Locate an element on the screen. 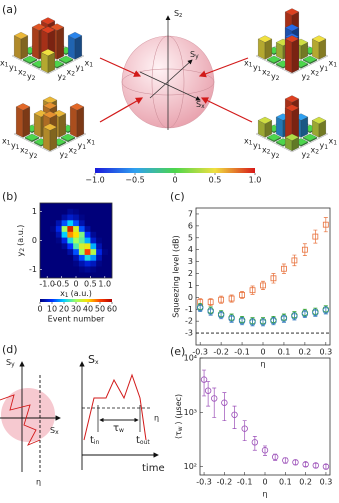 Image resolution: width=339 pixels, height=503 pixels. panel-label: (b) is located at coordinates (10, 196).